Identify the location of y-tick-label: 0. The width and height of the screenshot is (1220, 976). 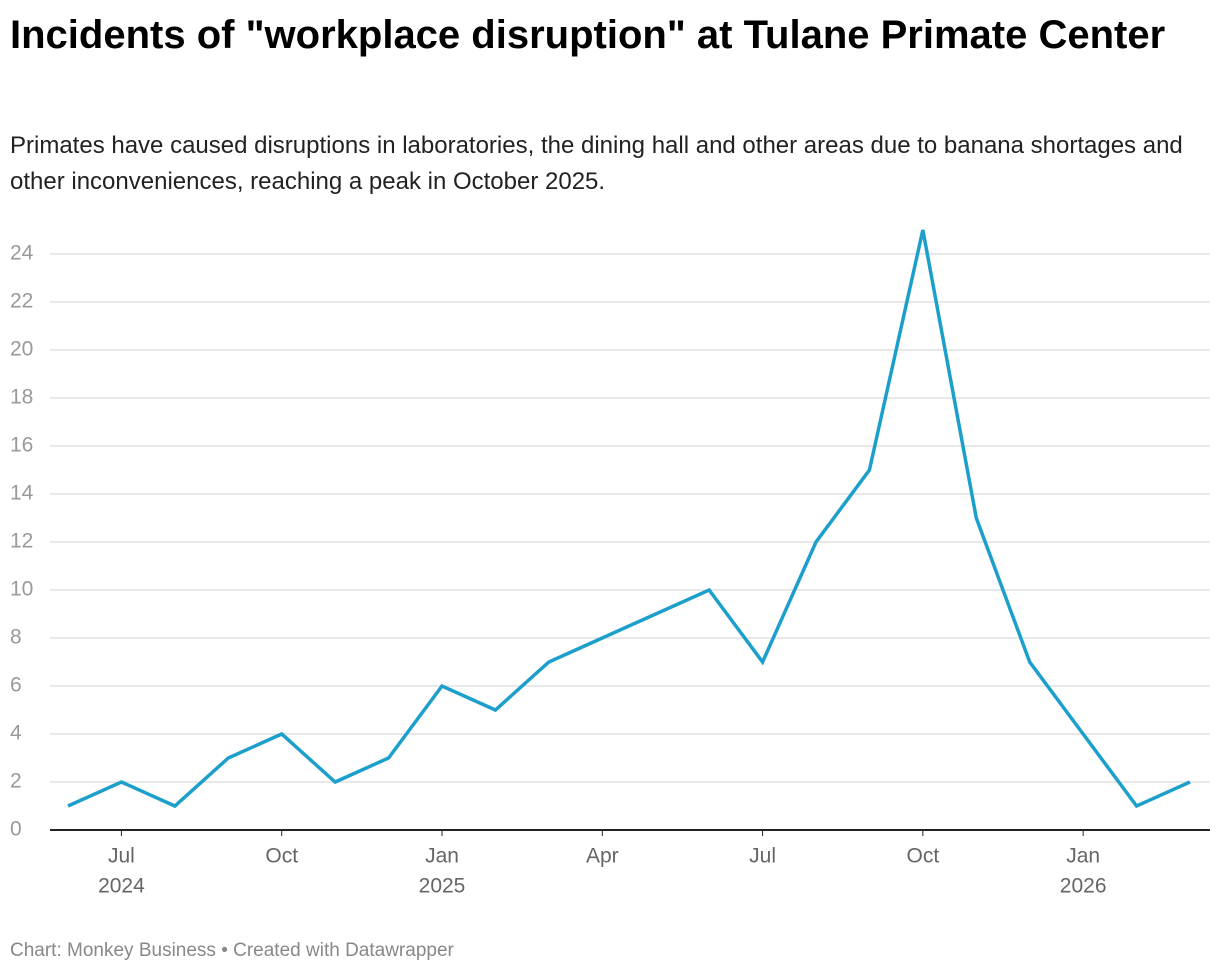
(16, 829).